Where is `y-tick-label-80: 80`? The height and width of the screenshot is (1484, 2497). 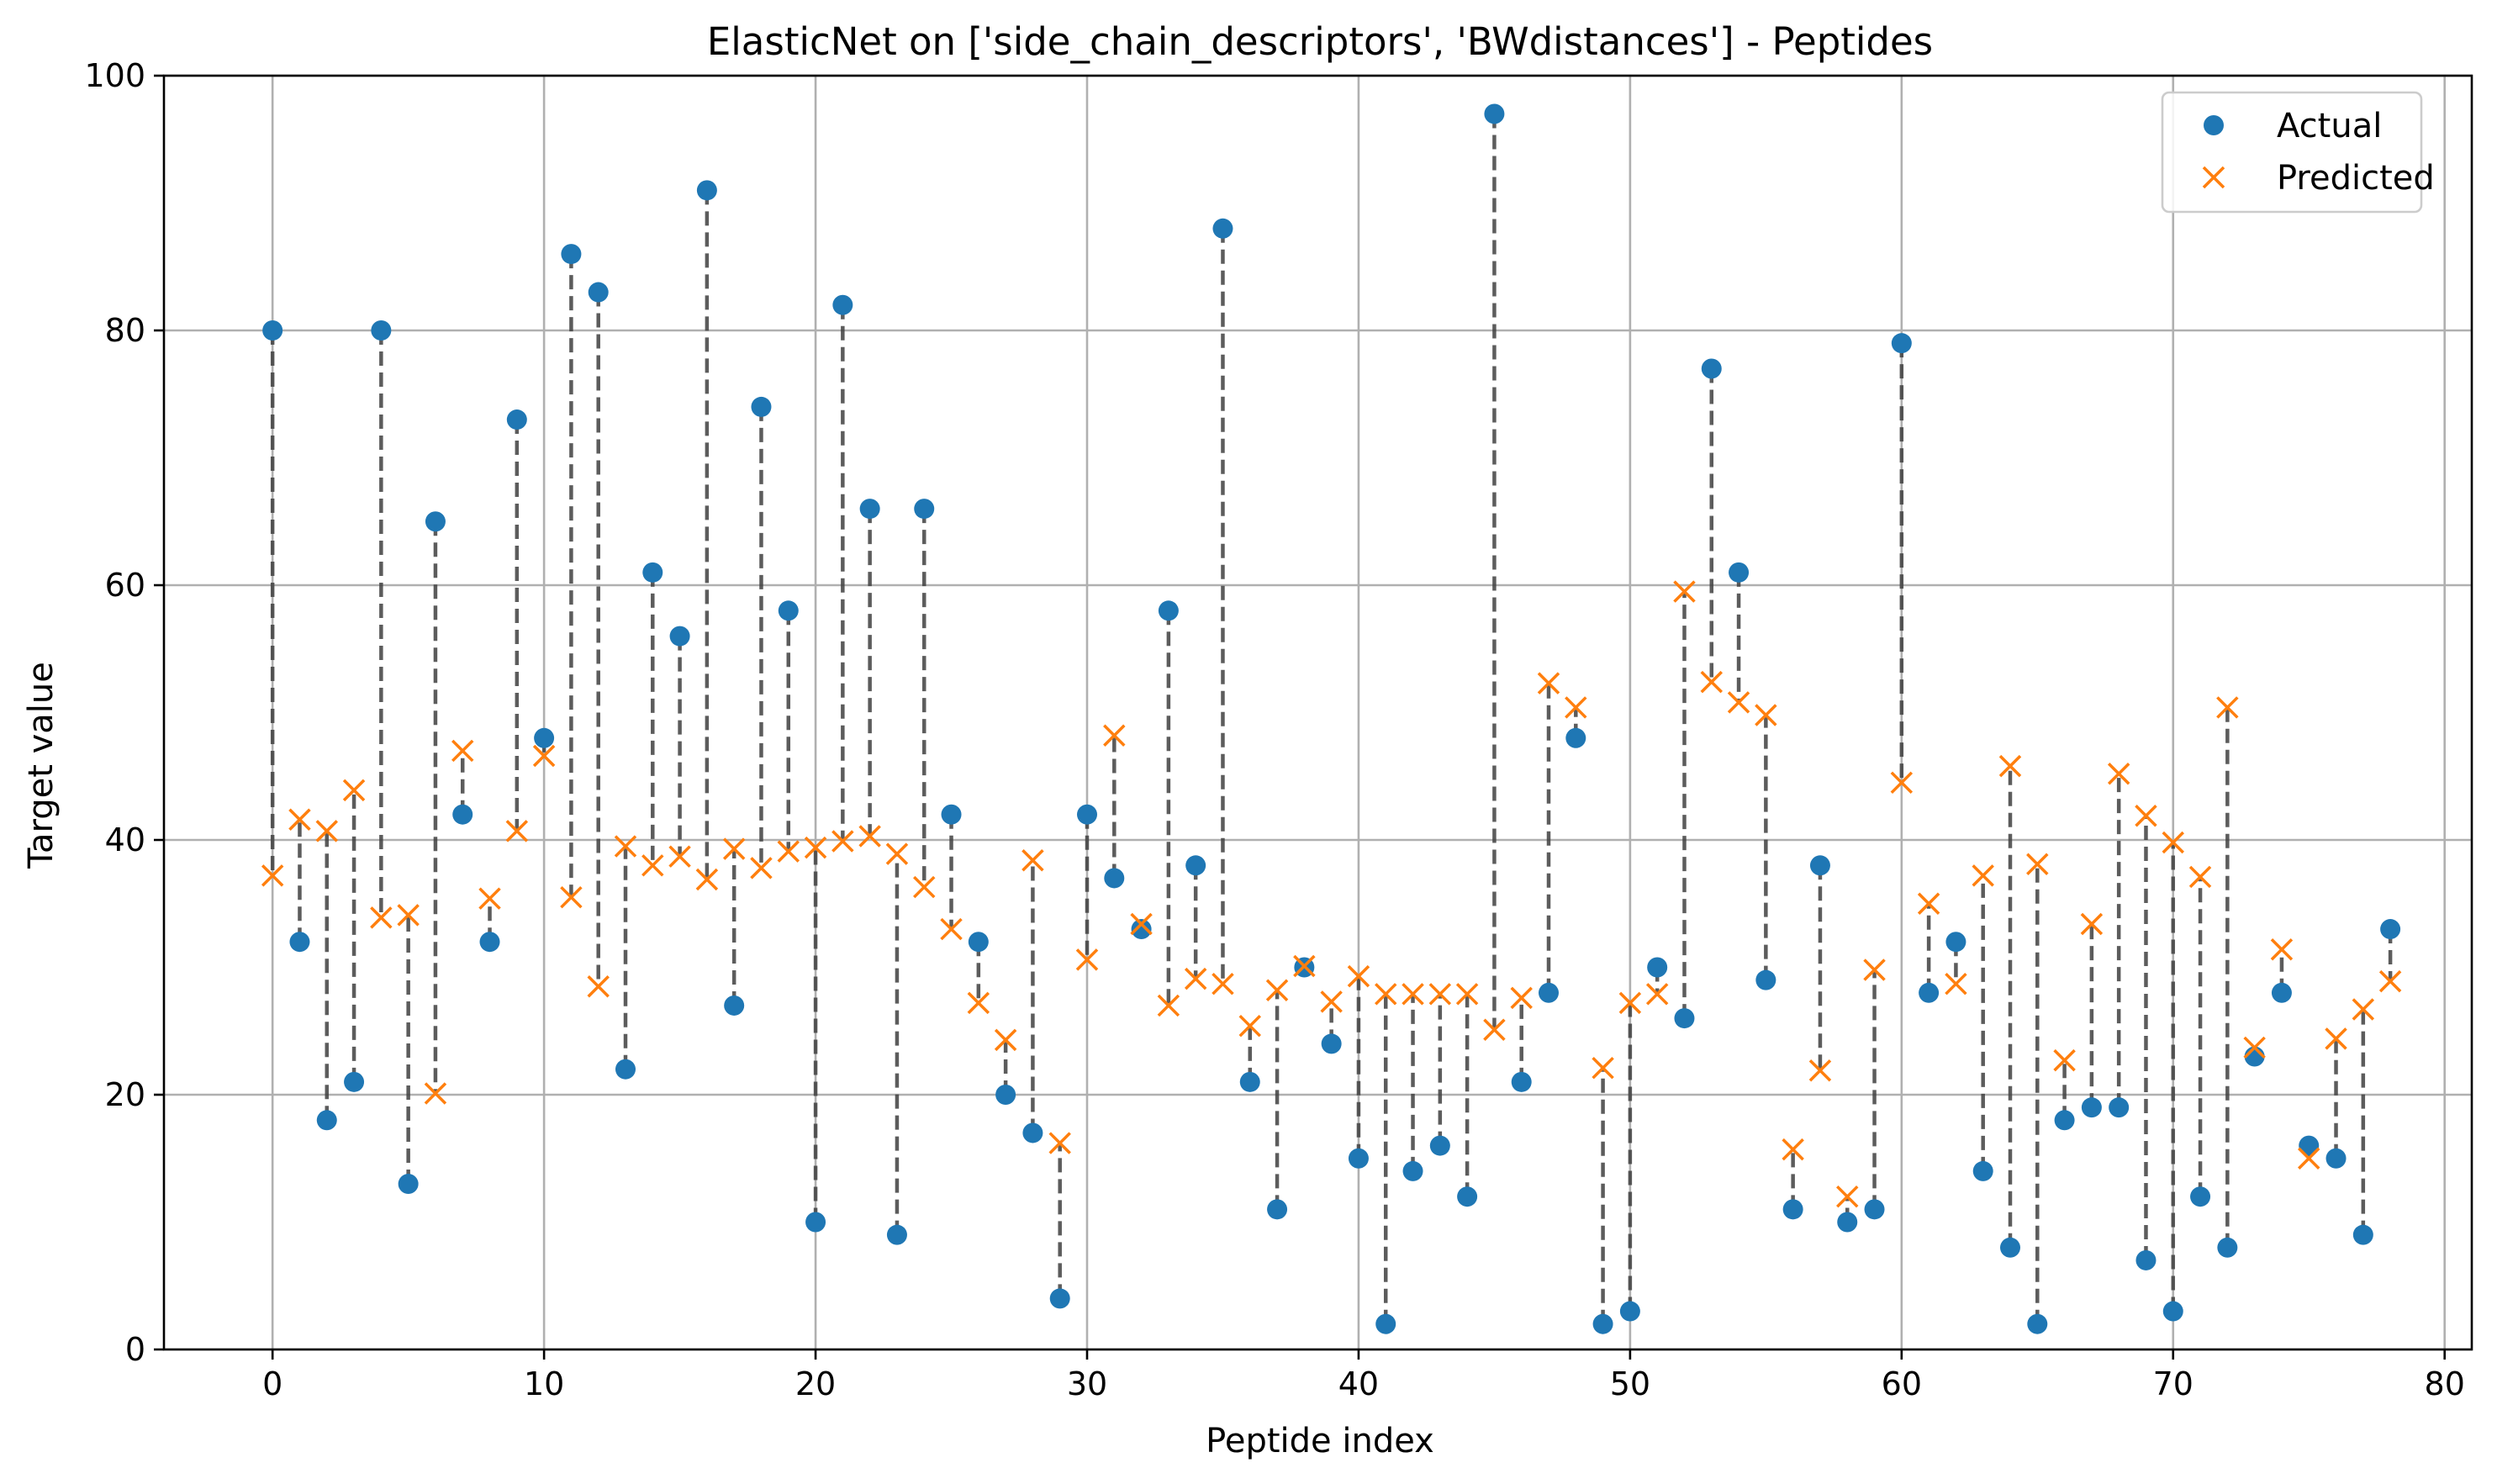
y-tick-label-80: 80 is located at coordinates (125, 330).